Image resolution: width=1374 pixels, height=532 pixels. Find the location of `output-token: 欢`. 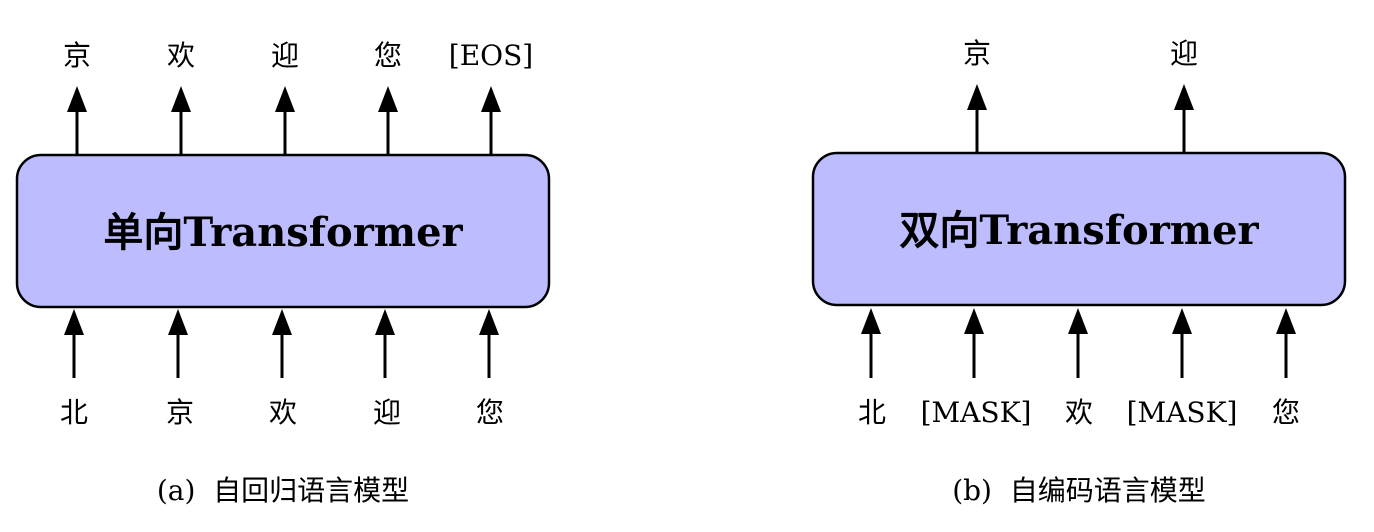

output-token: 欢 is located at coordinates (181, 55).